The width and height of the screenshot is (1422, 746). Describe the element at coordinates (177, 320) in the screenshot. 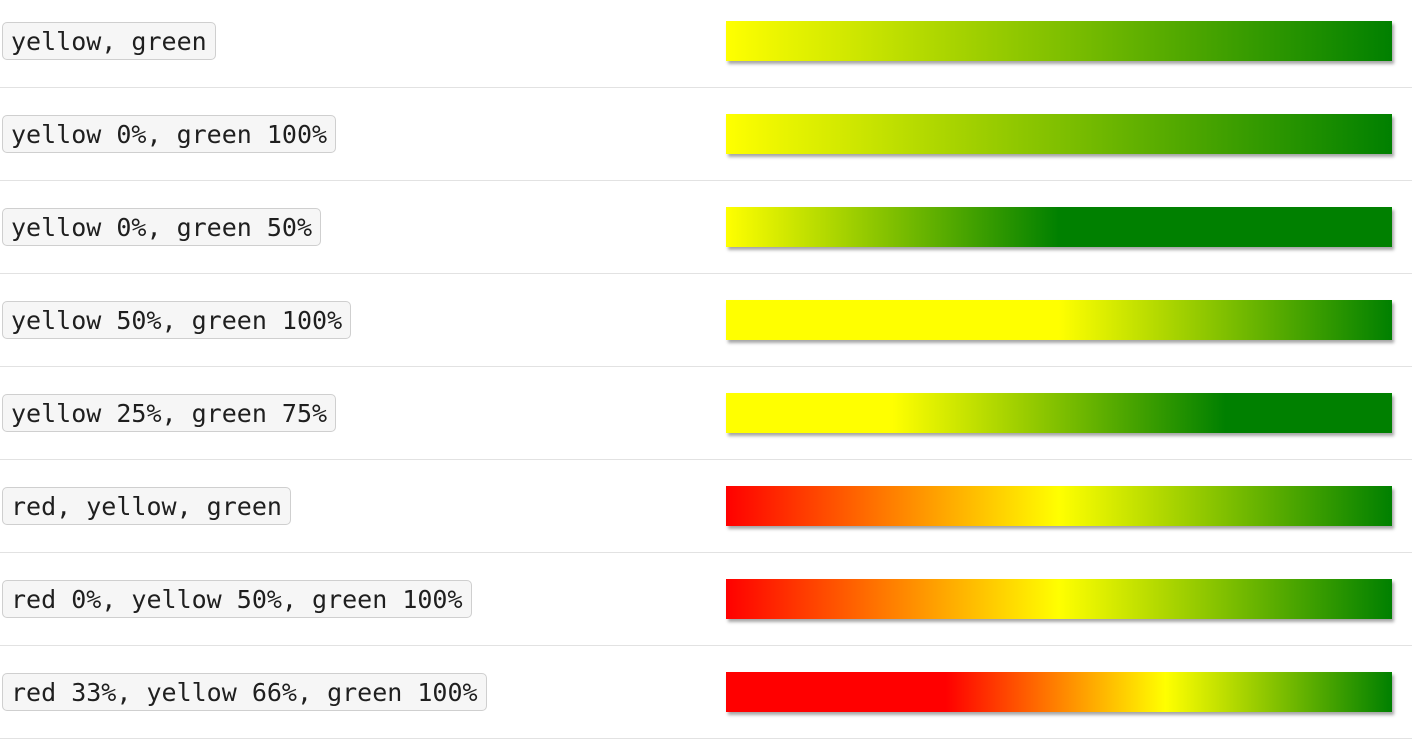

I see `gradient-stops-code: yellow 50%, green 100%` at that location.